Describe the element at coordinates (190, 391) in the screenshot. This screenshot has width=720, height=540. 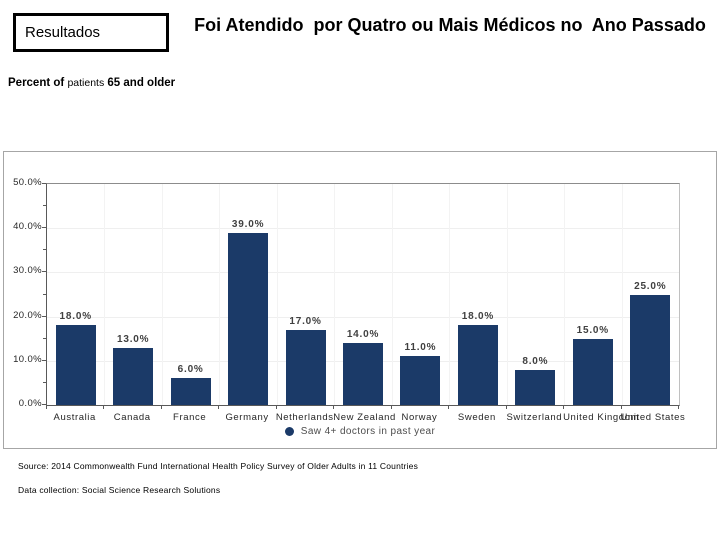
I see `bar-france` at that location.